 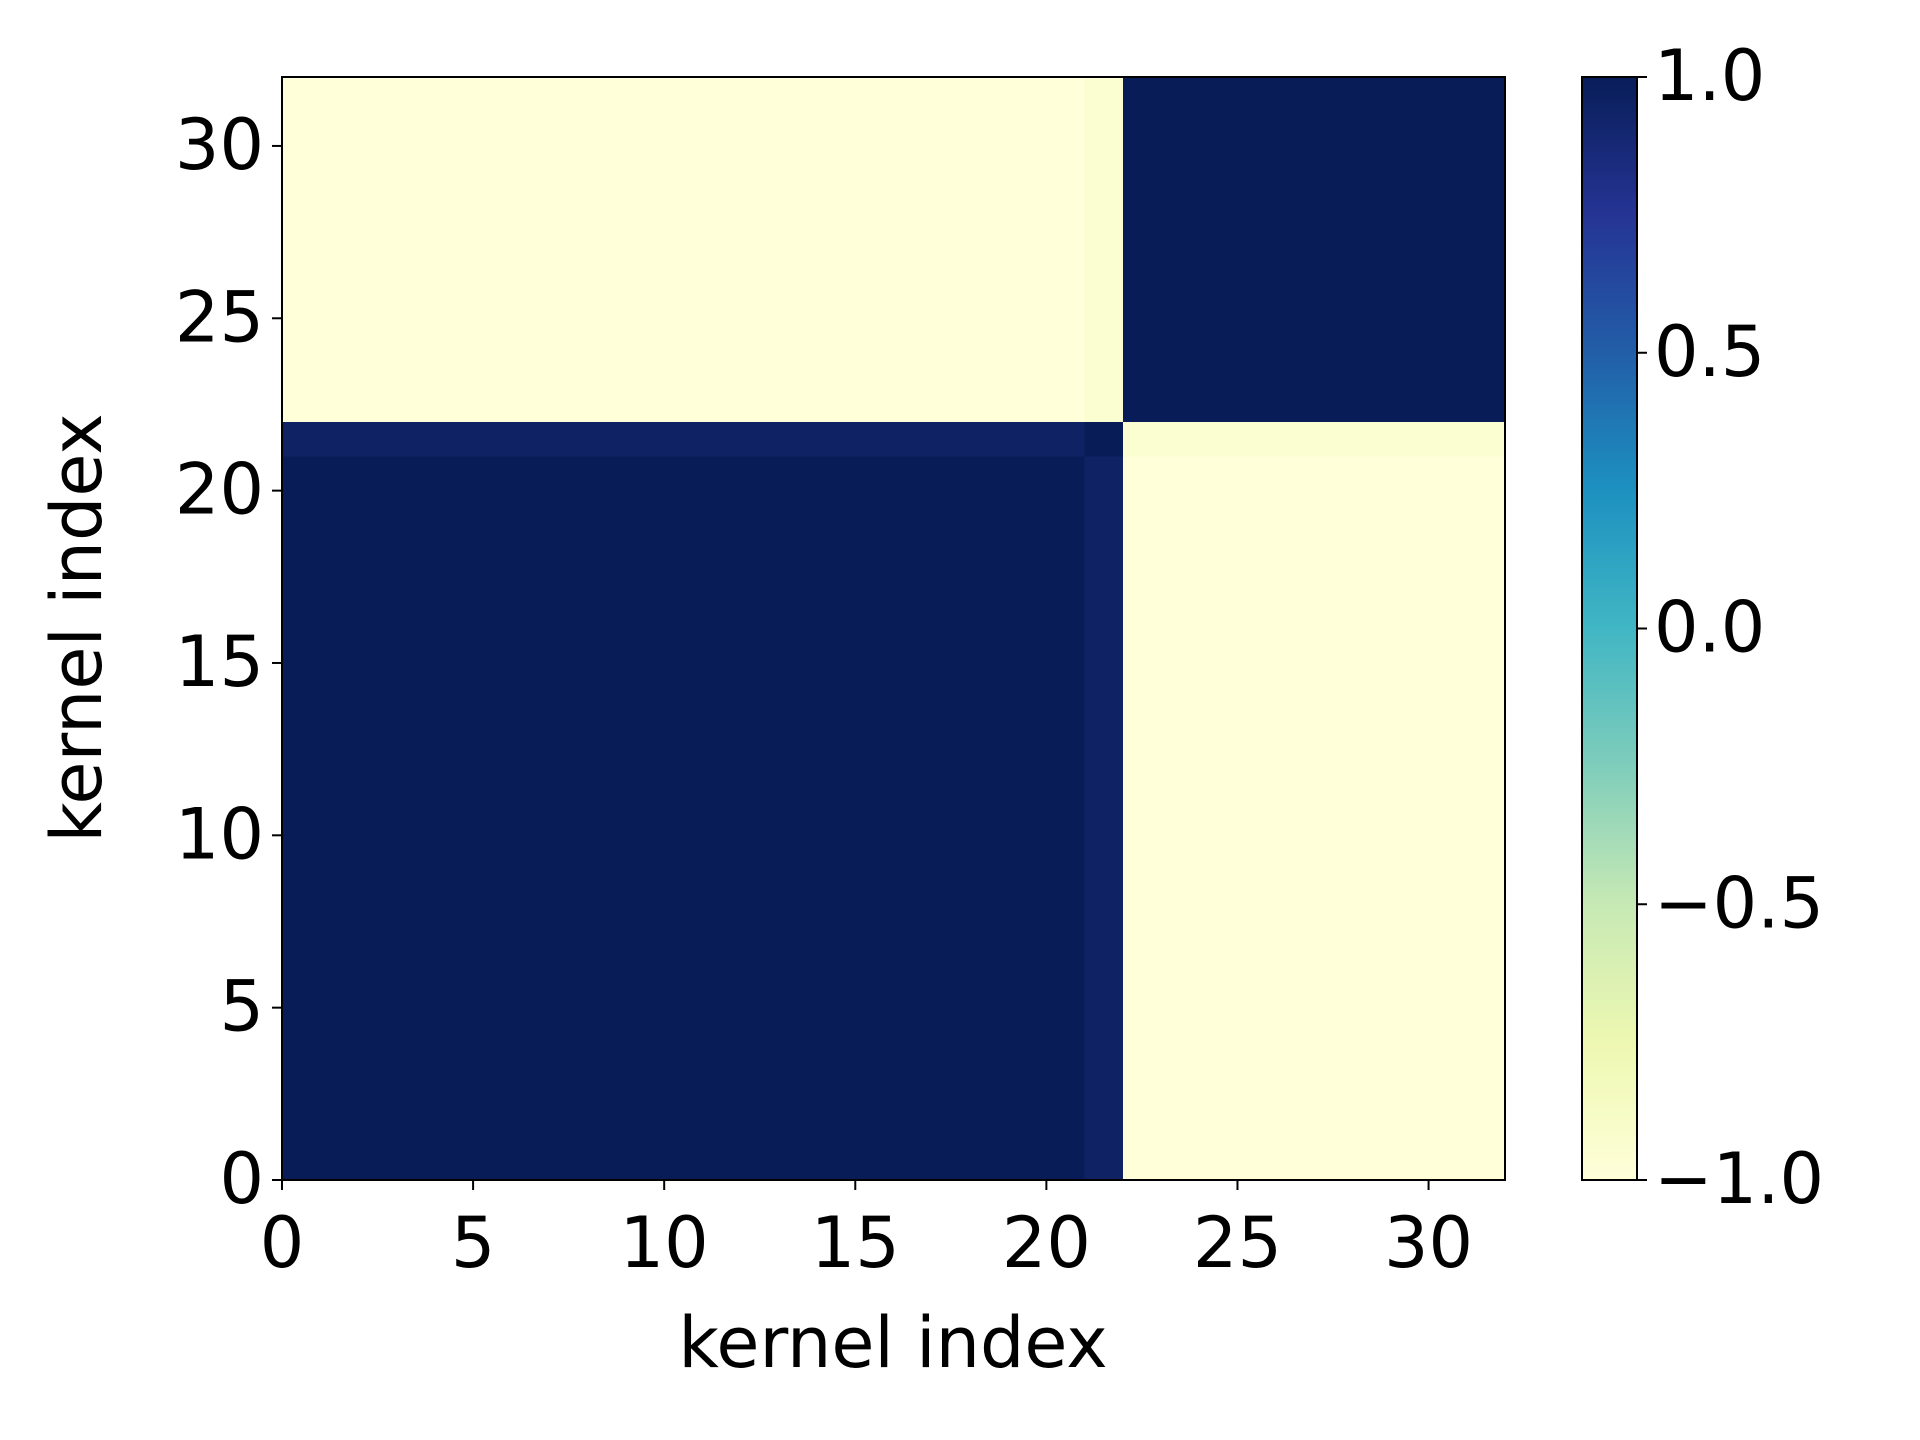 What do you see at coordinates (77, 627) in the screenshot?
I see `y-axis-label: kernel index` at bounding box center [77, 627].